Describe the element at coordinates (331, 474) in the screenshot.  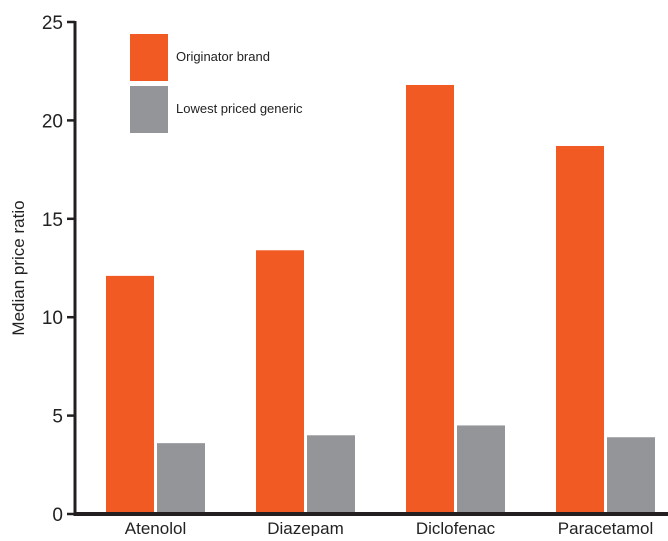
I see `bar-diazepam-generic` at that location.